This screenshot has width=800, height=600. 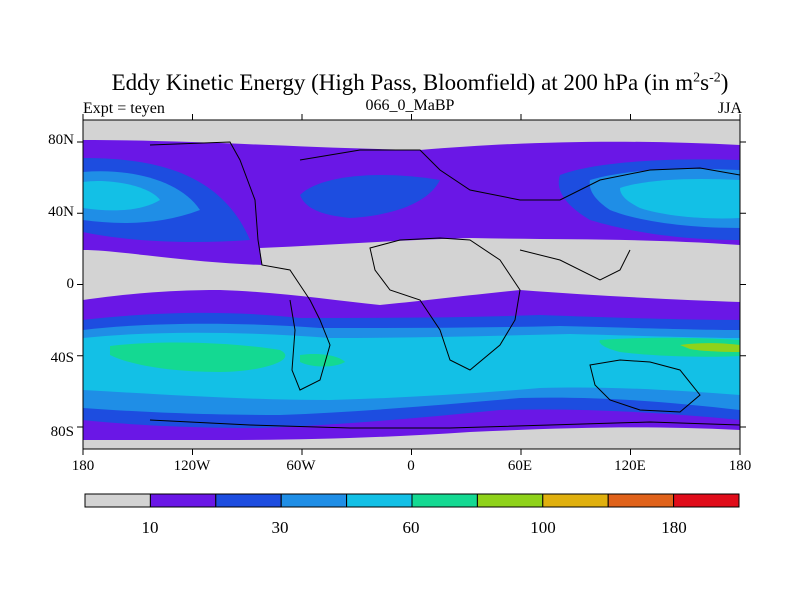 What do you see at coordinates (411, 466) in the screenshot?
I see `lon-label-0: 0` at bounding box center [411, 466].